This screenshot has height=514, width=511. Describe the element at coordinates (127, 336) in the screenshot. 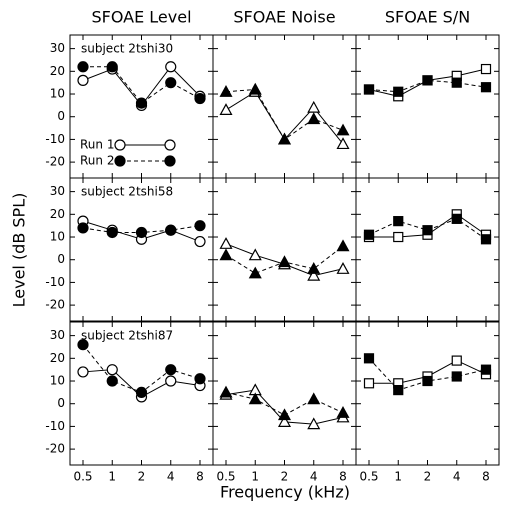

I see `row-label: subject 2tshi87` at that location.